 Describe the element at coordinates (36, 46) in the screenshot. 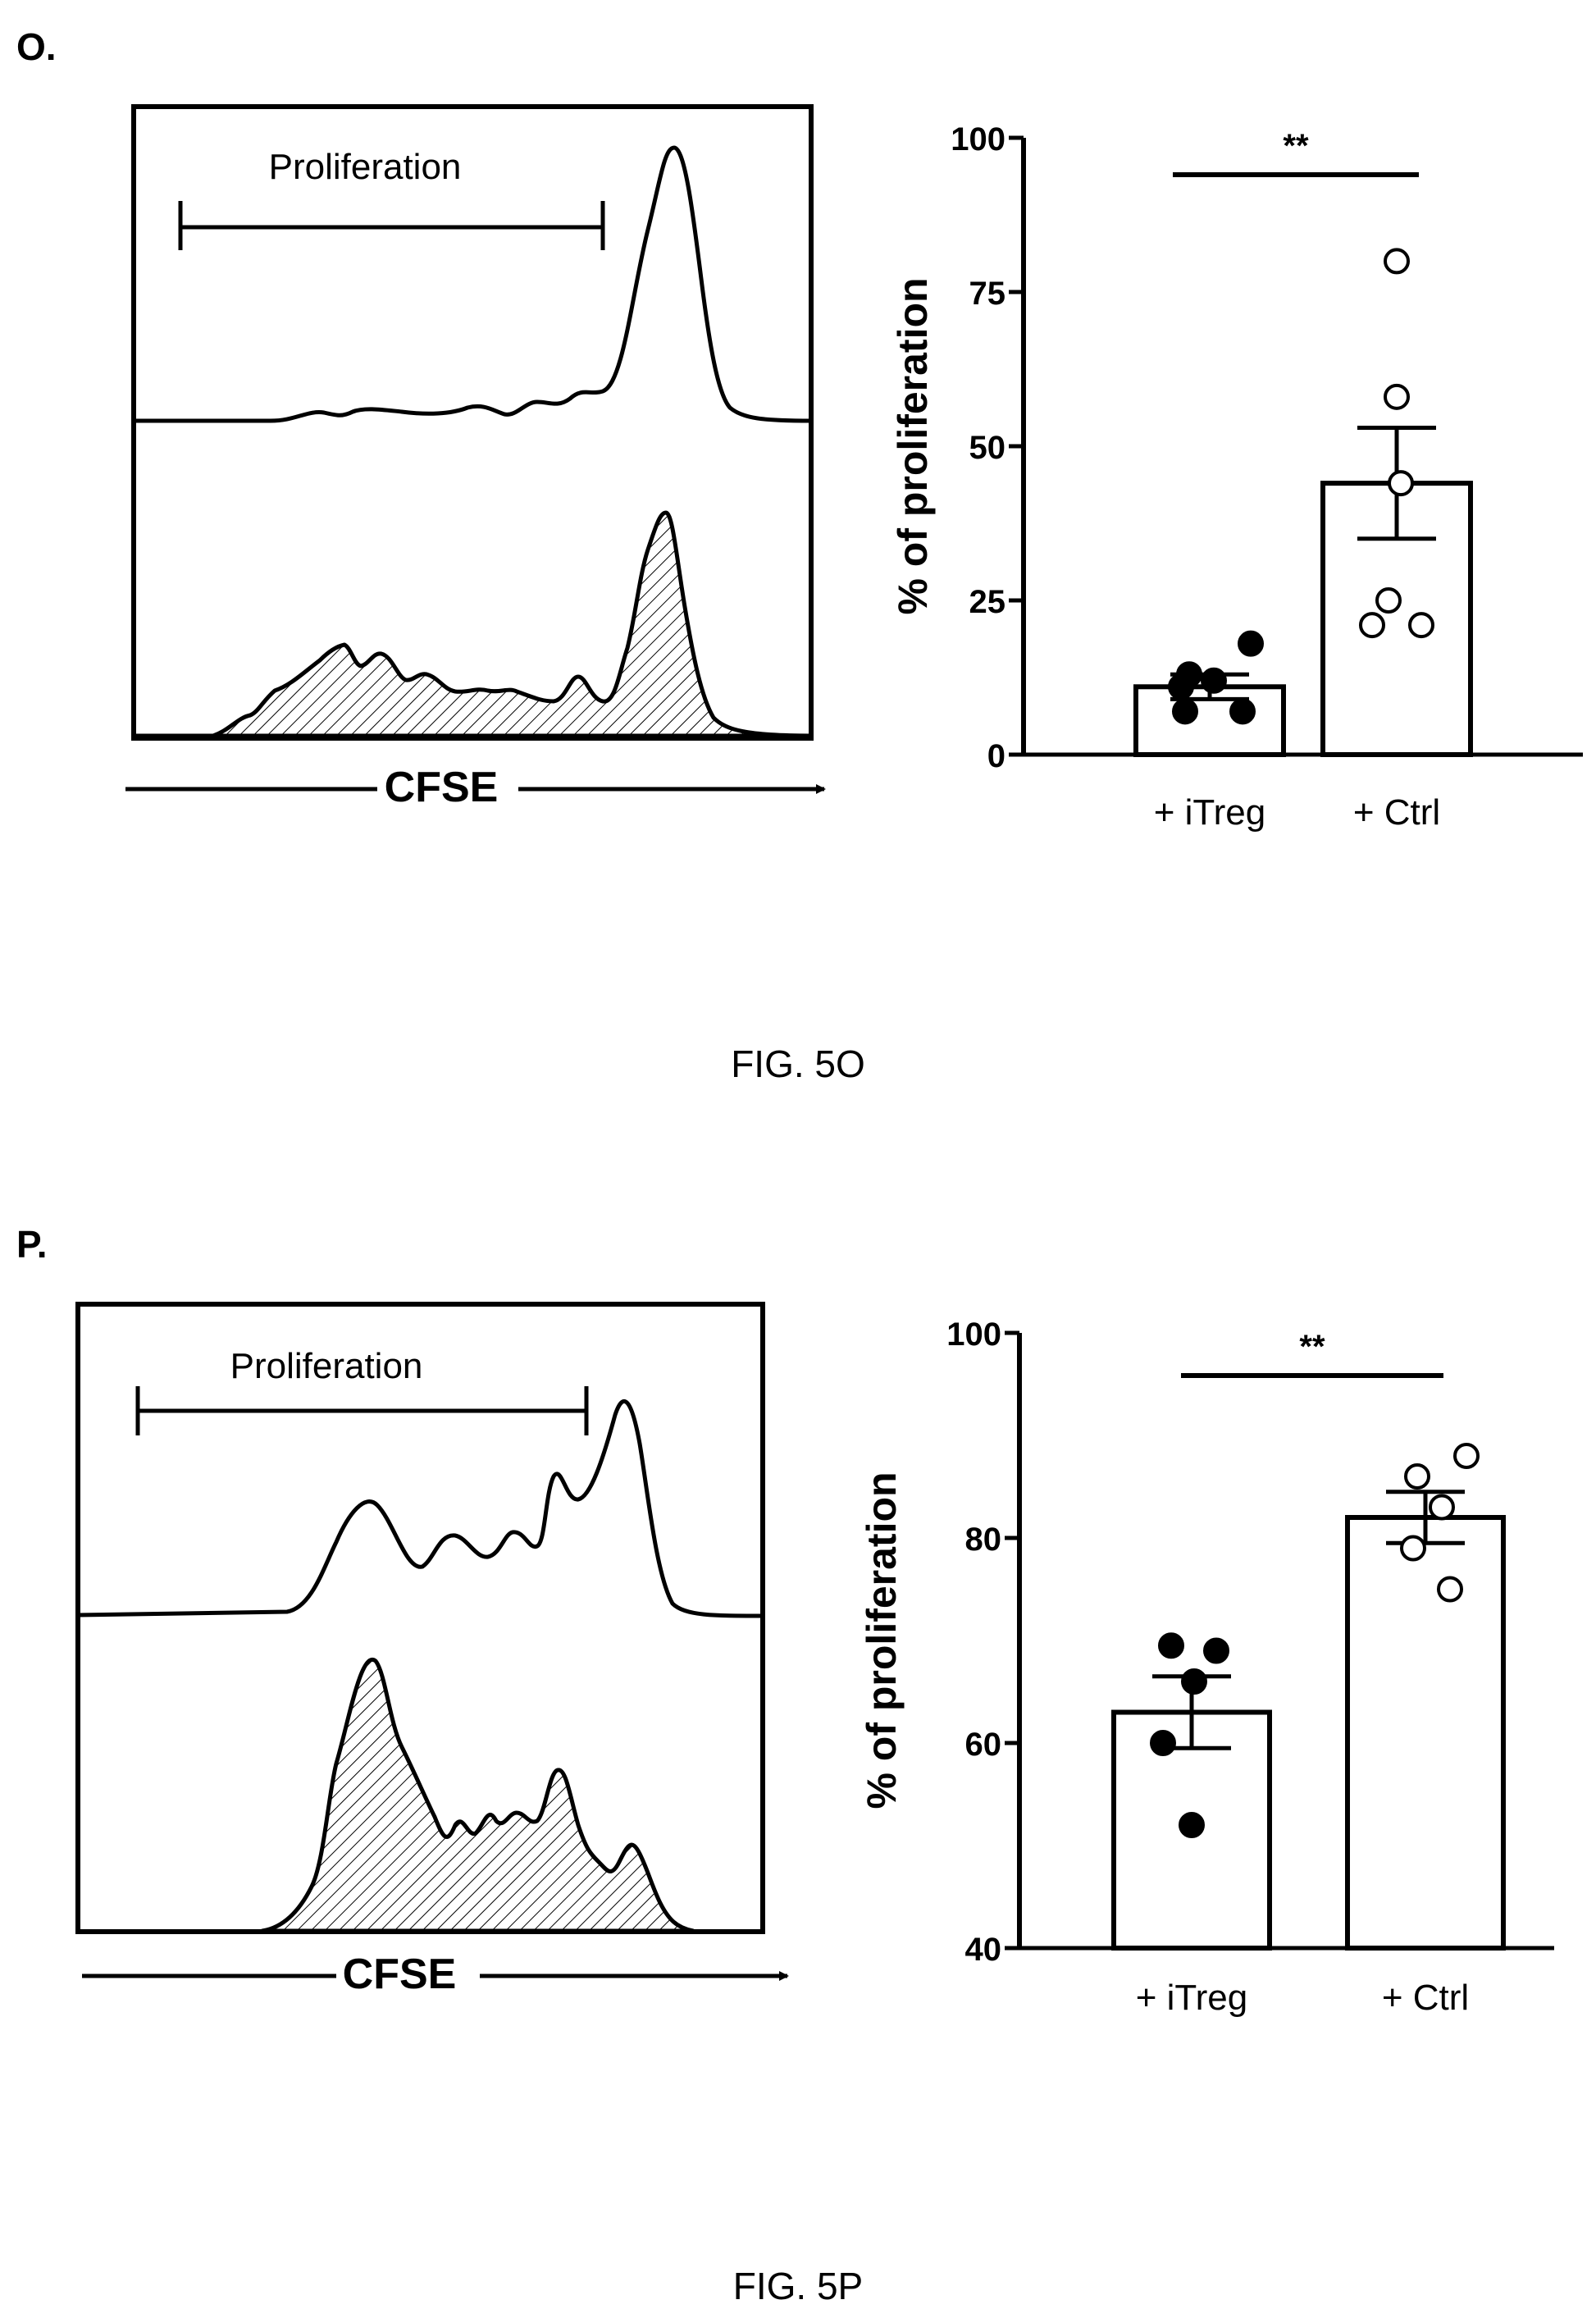

I see `panel-letter-o: O.` at that location.